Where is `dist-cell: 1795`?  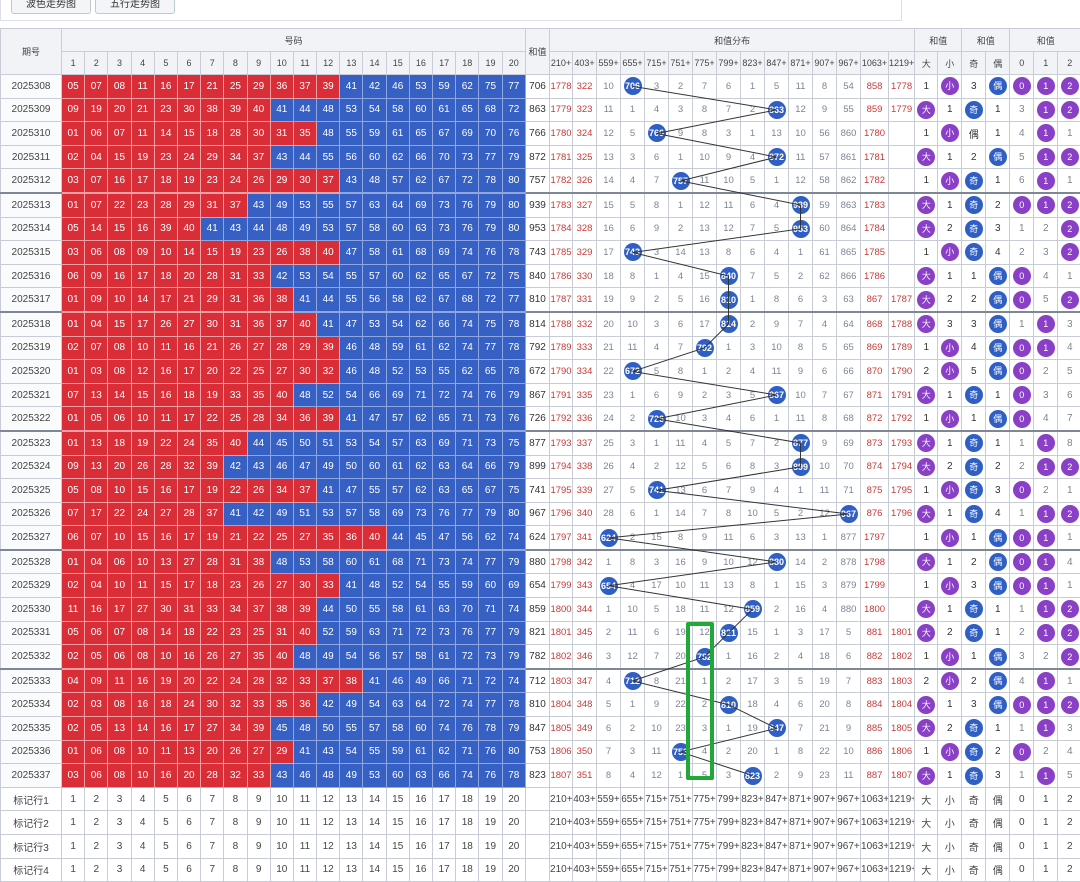
dist-cell: 1795 is located at coordinates (561, 491).